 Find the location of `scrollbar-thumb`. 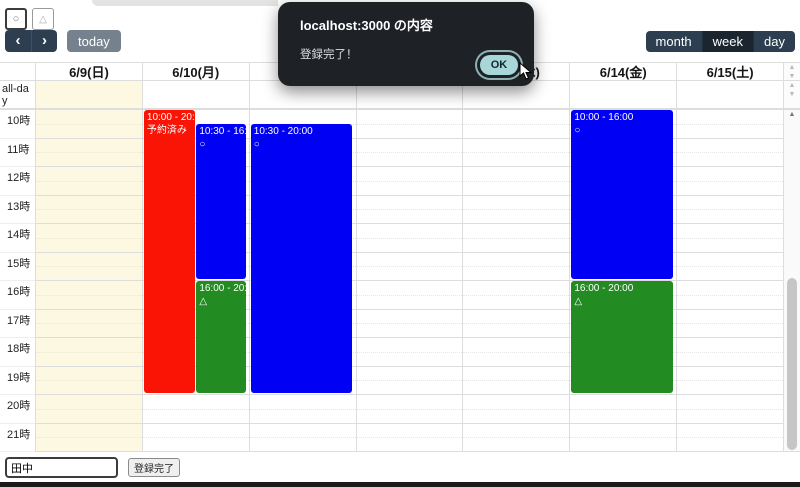

scrollbar-thumb is located at coordinates (792, 364).